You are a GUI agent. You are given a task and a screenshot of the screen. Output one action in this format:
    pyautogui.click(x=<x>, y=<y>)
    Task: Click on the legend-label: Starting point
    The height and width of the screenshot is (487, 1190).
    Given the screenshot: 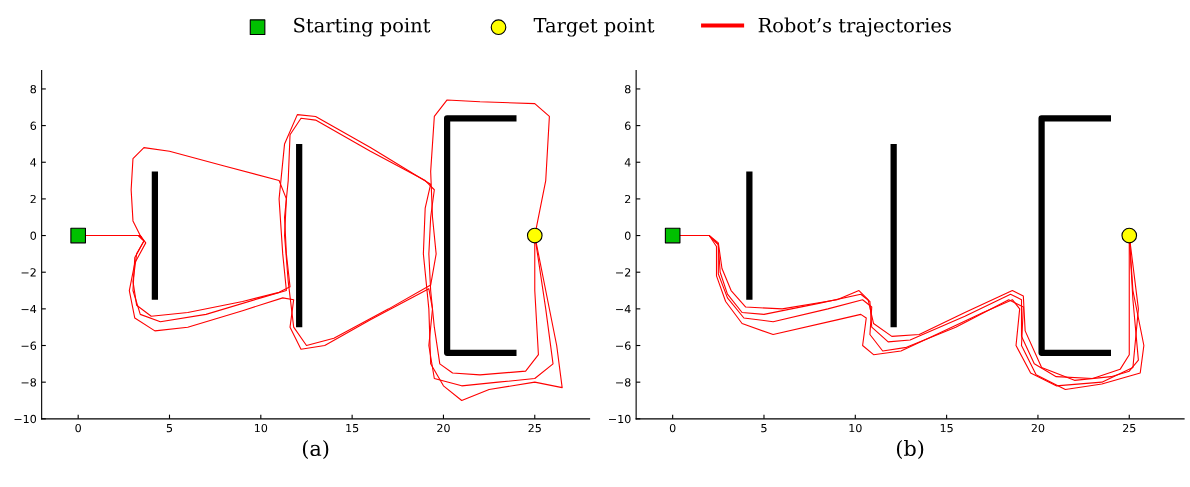 What is the action you would take?
    pyautogui.click(x=362, y=27)
    